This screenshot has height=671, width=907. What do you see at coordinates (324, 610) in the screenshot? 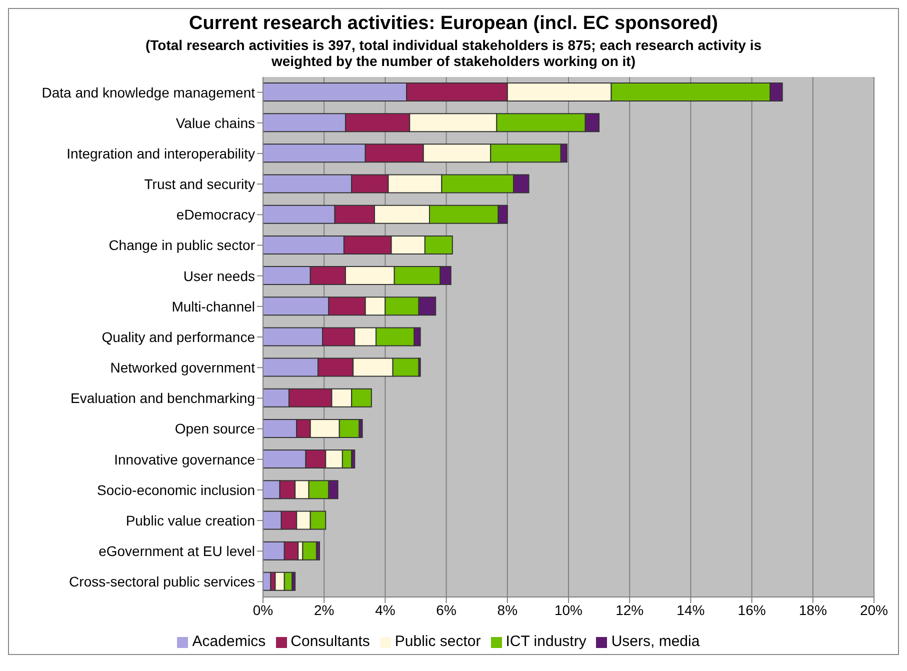
I see `x-tick-label: 2%` at bounding box center [324, 610].